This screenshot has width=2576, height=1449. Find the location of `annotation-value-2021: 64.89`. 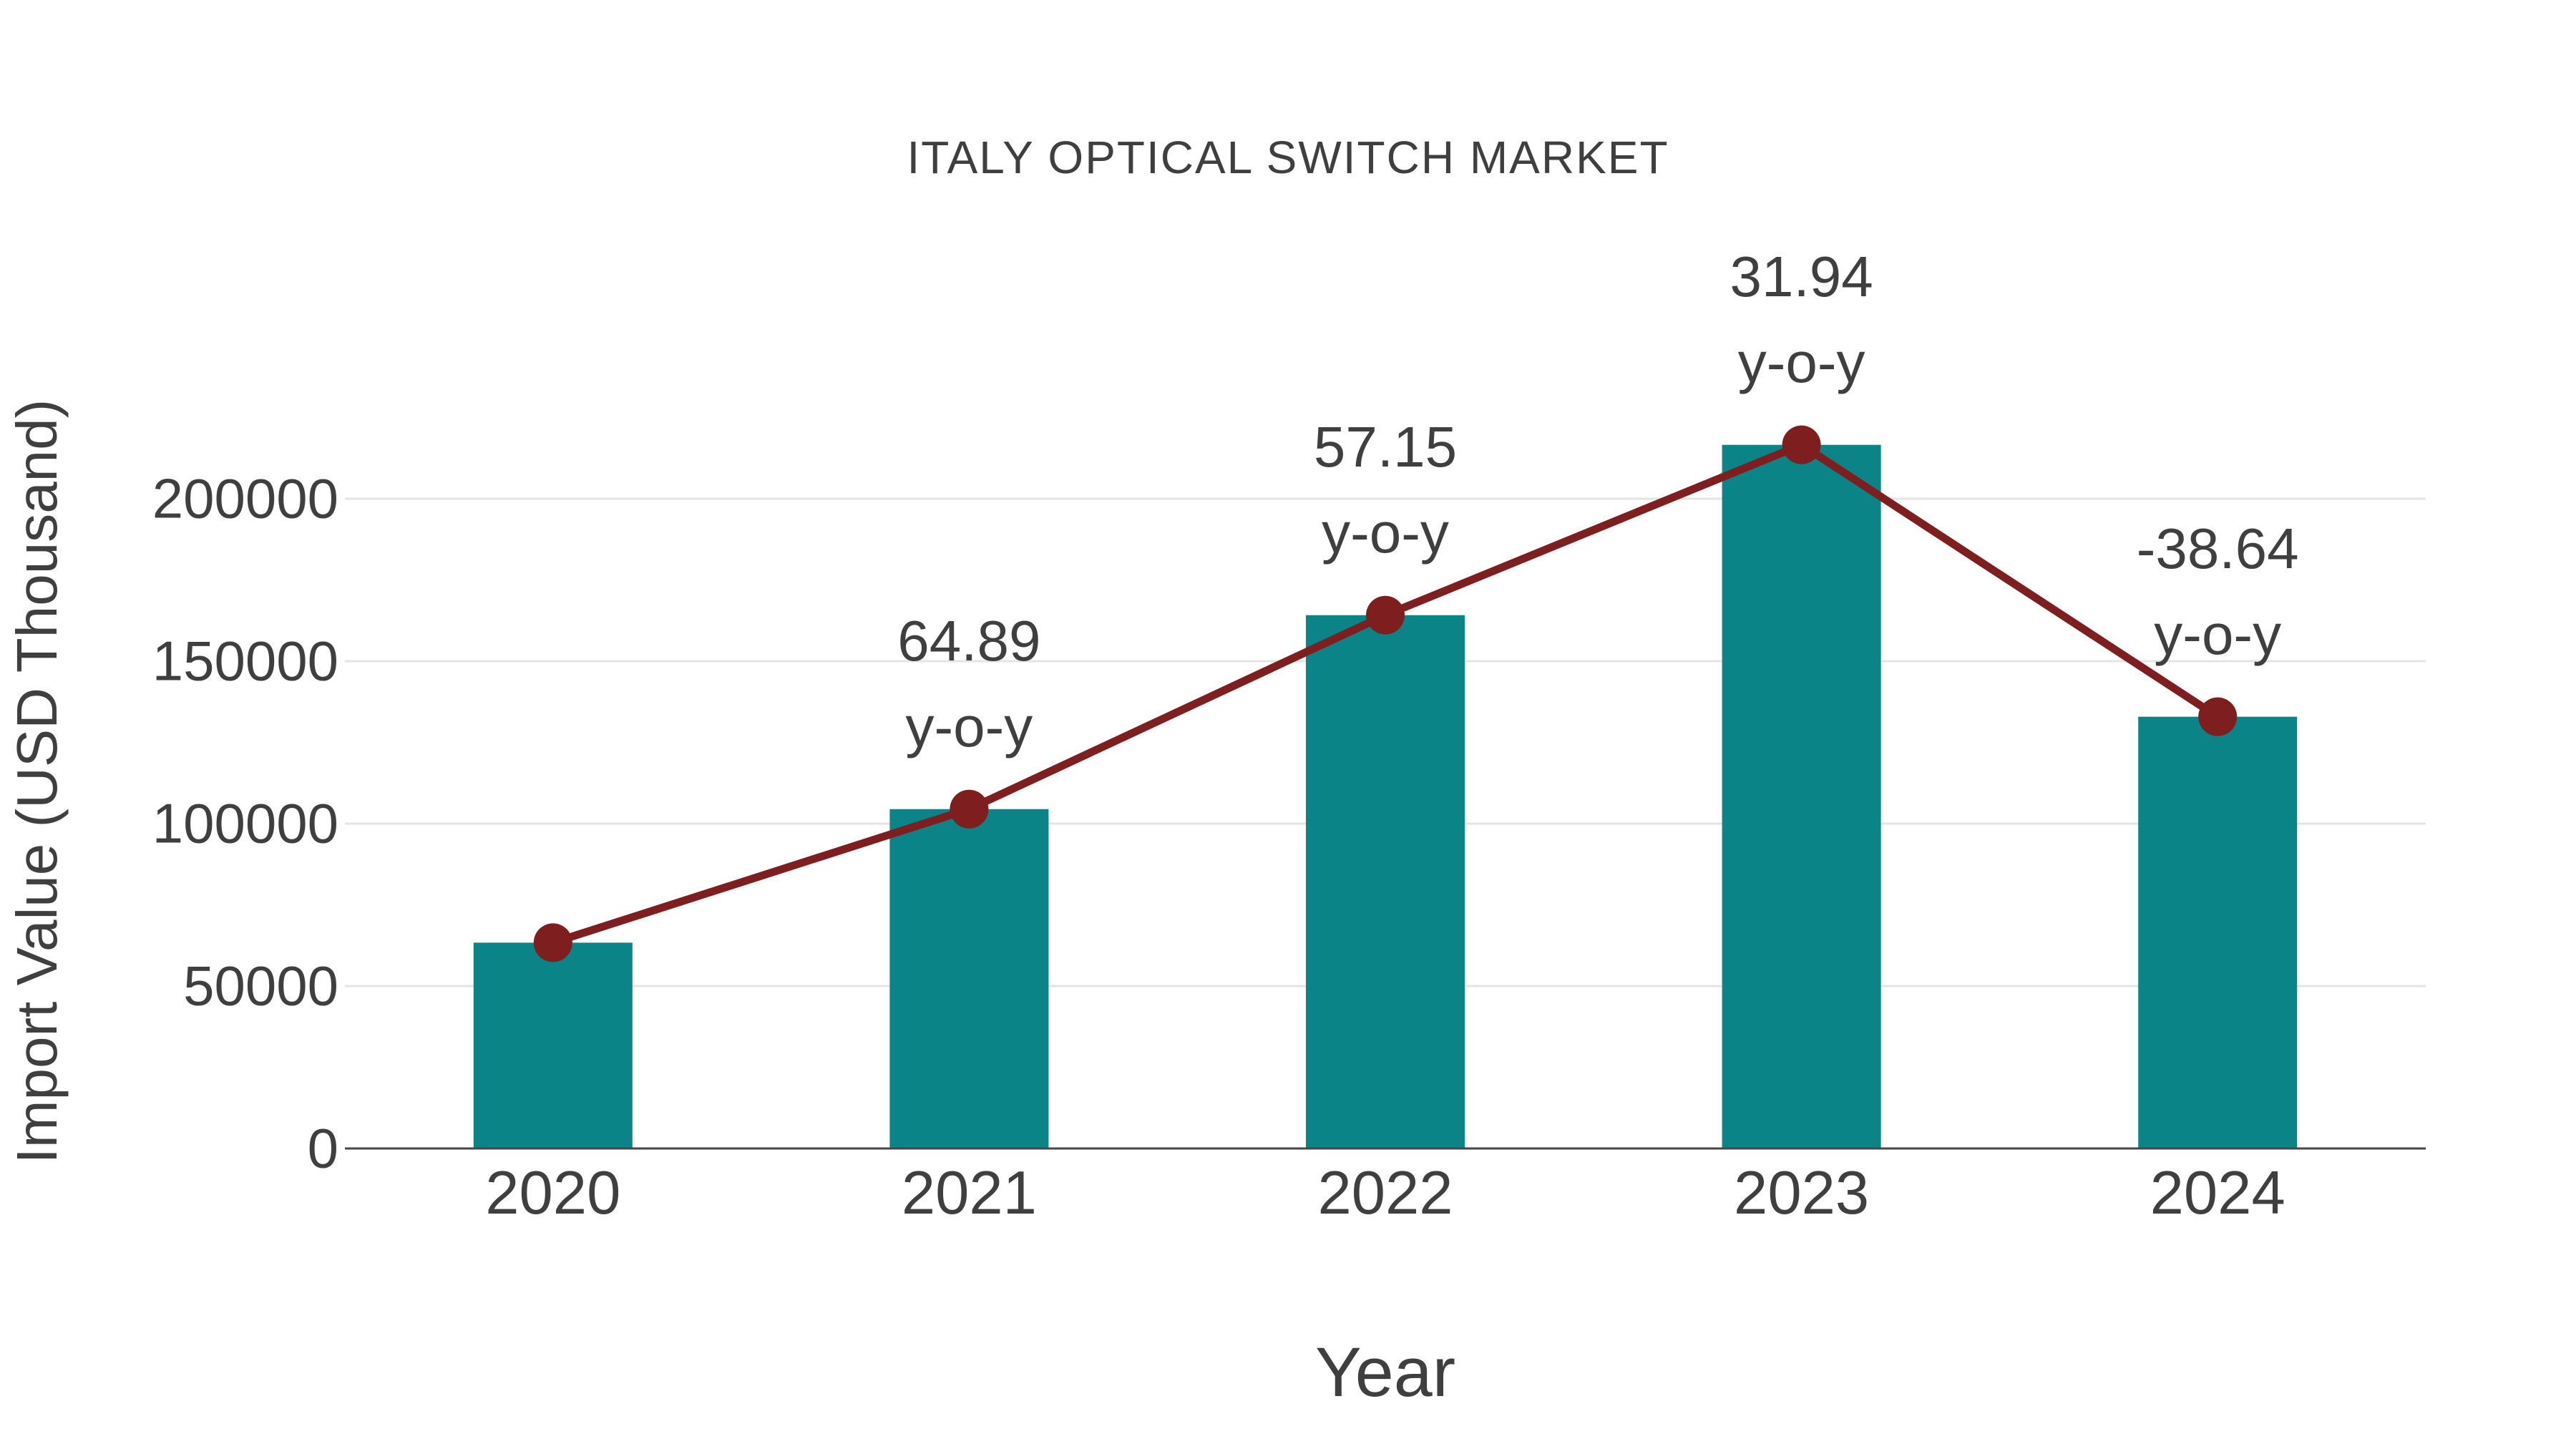

annotation-value-2021: 64.89 is located at coordinates (969, 640).